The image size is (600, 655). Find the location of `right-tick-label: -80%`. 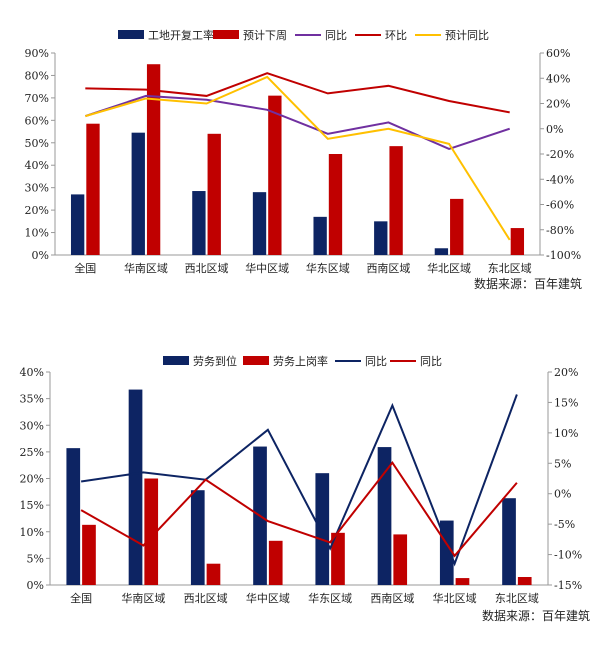

right-tick-label: -80% is located at coordinates (560, 230).